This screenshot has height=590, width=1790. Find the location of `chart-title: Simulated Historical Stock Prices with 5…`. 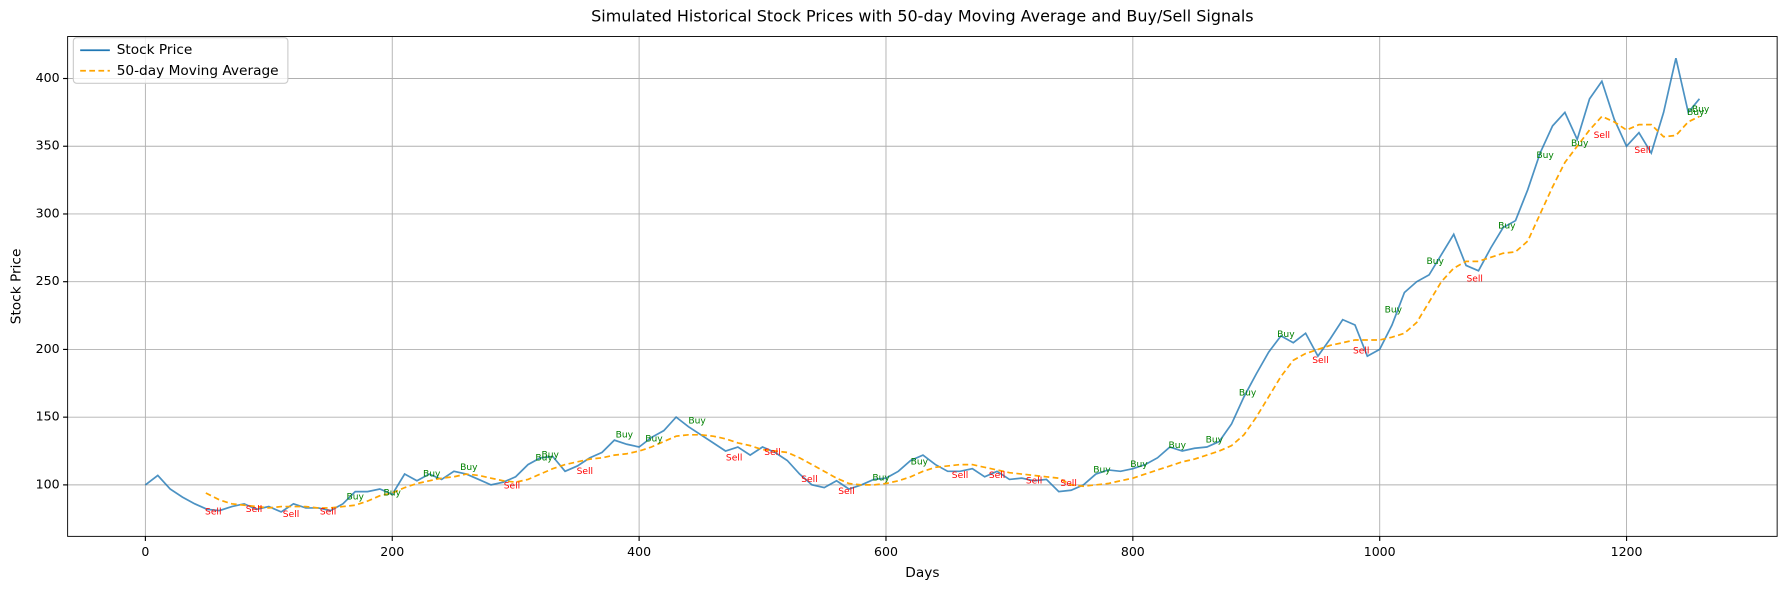

chart-title: Simulated Historical Stock Prices with 5… is located at coordinates (922, 16).